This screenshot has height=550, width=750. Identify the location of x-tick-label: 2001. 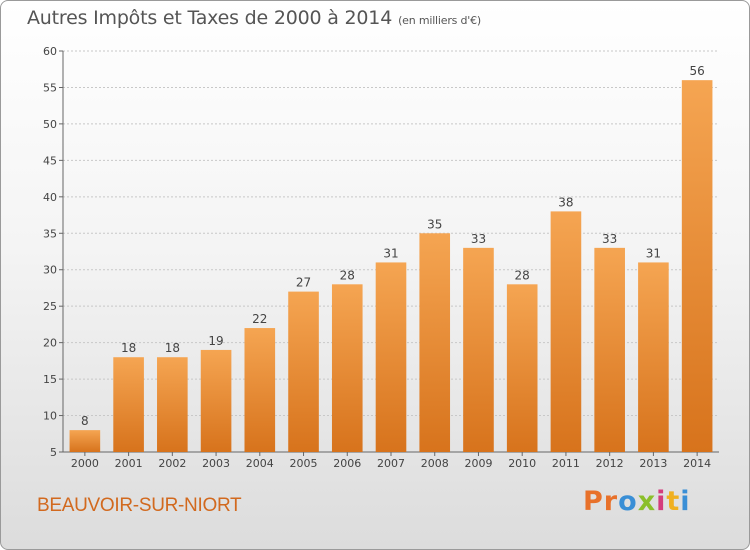
(129, 463).